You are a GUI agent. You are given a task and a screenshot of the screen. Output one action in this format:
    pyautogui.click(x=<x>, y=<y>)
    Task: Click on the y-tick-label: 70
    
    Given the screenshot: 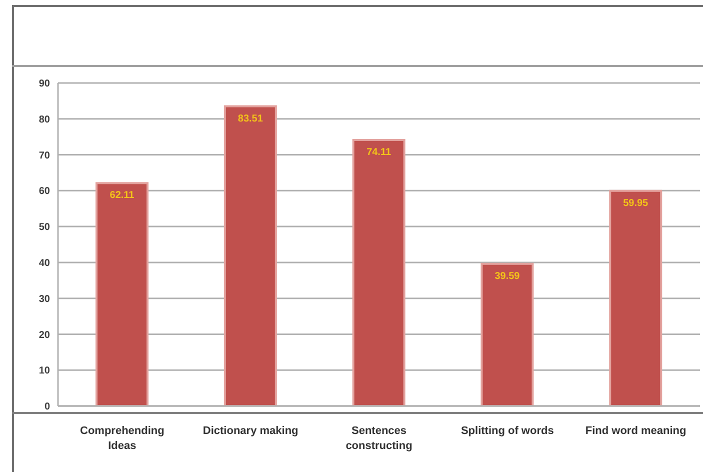 What is the action you would take?
    pyautogui.click(x=44, y=156)
    